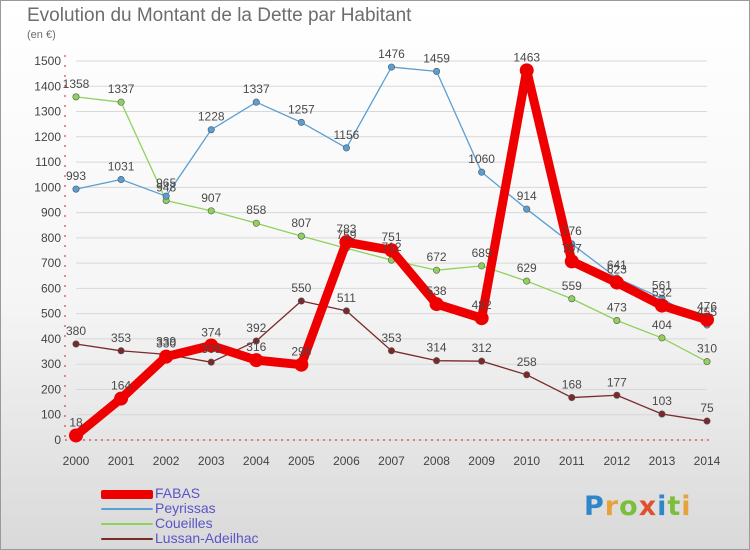 The image size is (750, 550). What do you see at coordinates (127, 509) in the screenshot?
I see `legend-swatch` at bounding box center [127, 509].